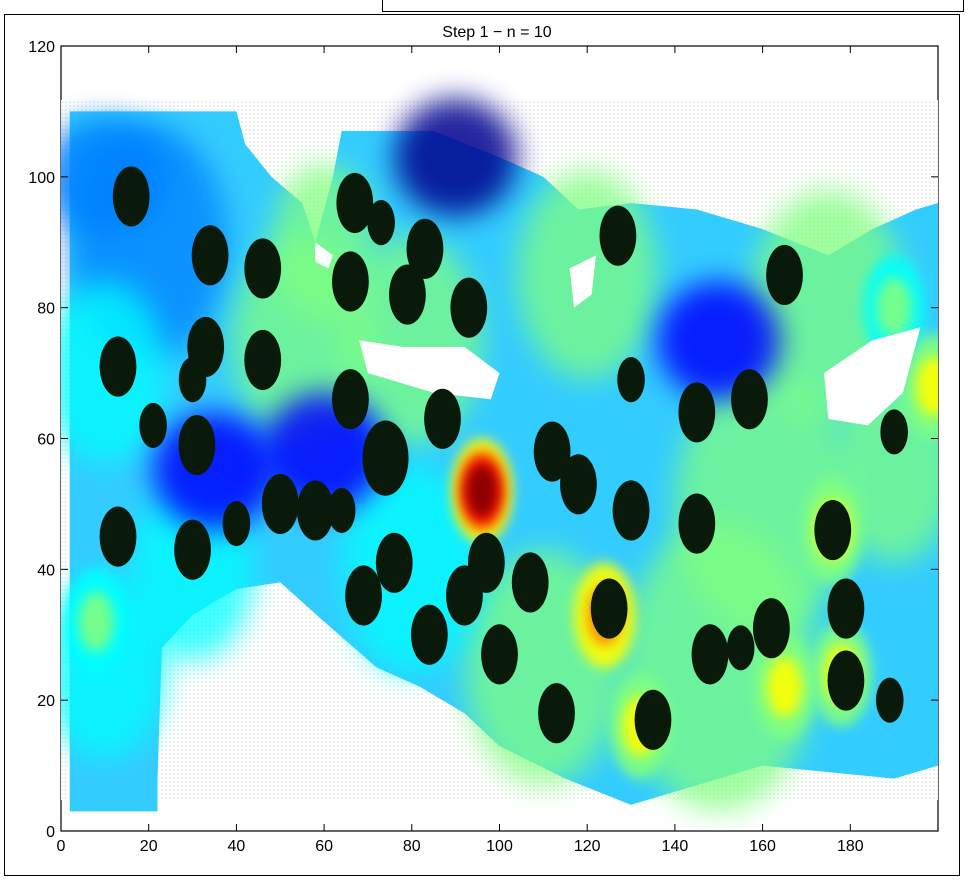  What do you see at coordinates (762, 846) in the screenshot?
I see `x-tick-label-8: 160` at bounding box center [762, 846].